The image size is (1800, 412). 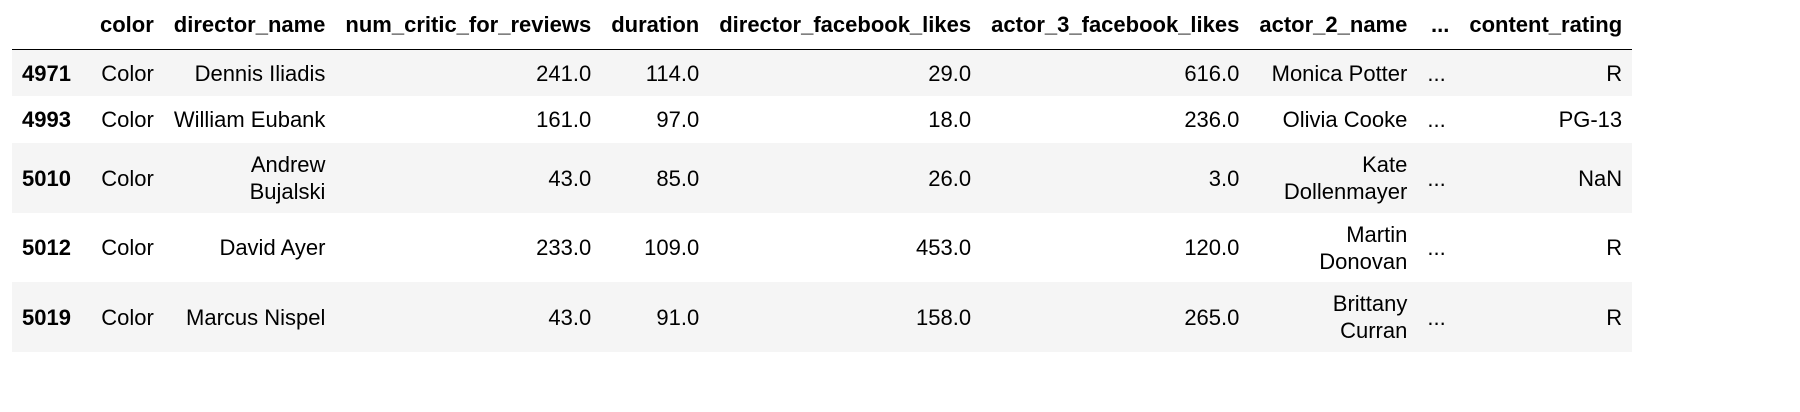 What do you see at coordinates (672, 73) in the screenshot?
I see `cell-duration: 114.0` at bounding box center [672, 73].